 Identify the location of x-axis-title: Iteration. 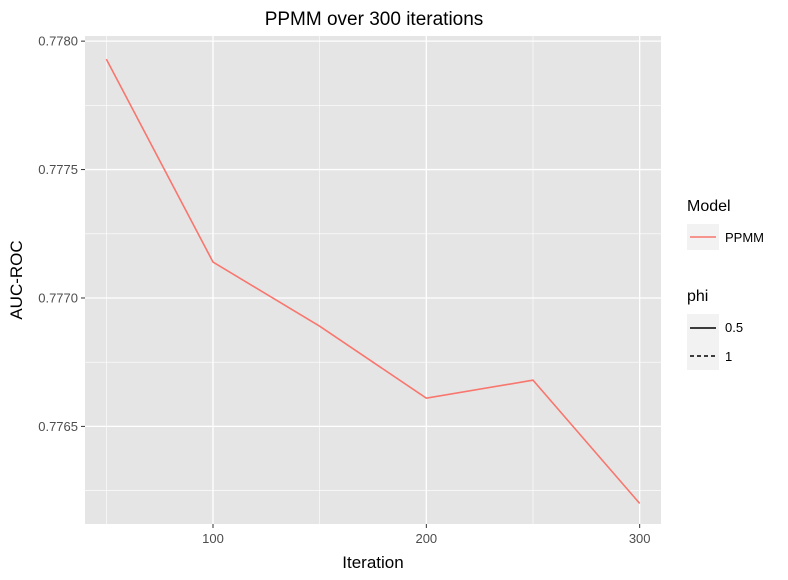
(372, 562).